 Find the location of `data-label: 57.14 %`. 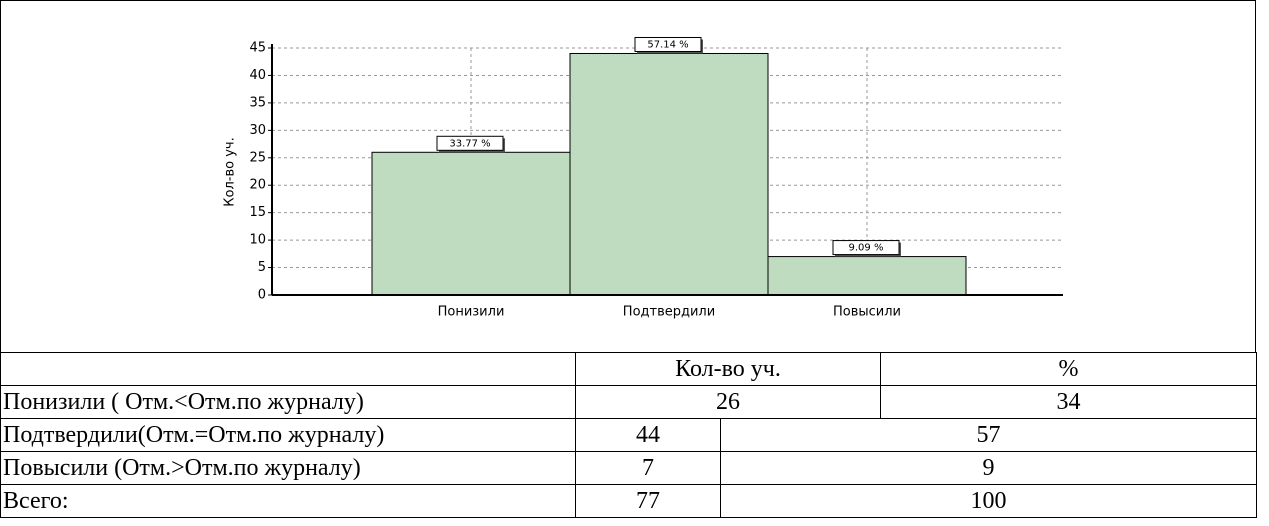

data-label: 57.14 % is located at coordinates (667, 44).